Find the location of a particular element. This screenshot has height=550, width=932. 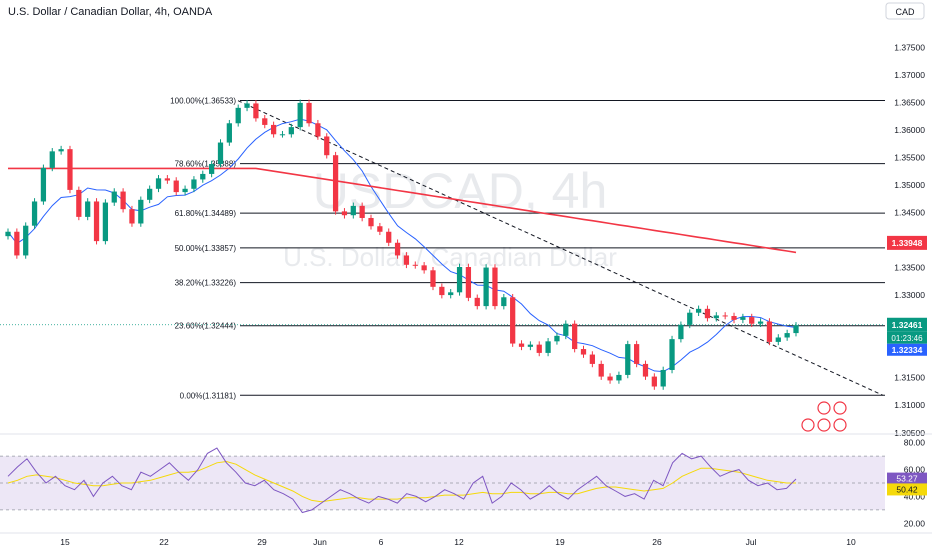

last-price-tag-bg is located at coordinates (907, 324).